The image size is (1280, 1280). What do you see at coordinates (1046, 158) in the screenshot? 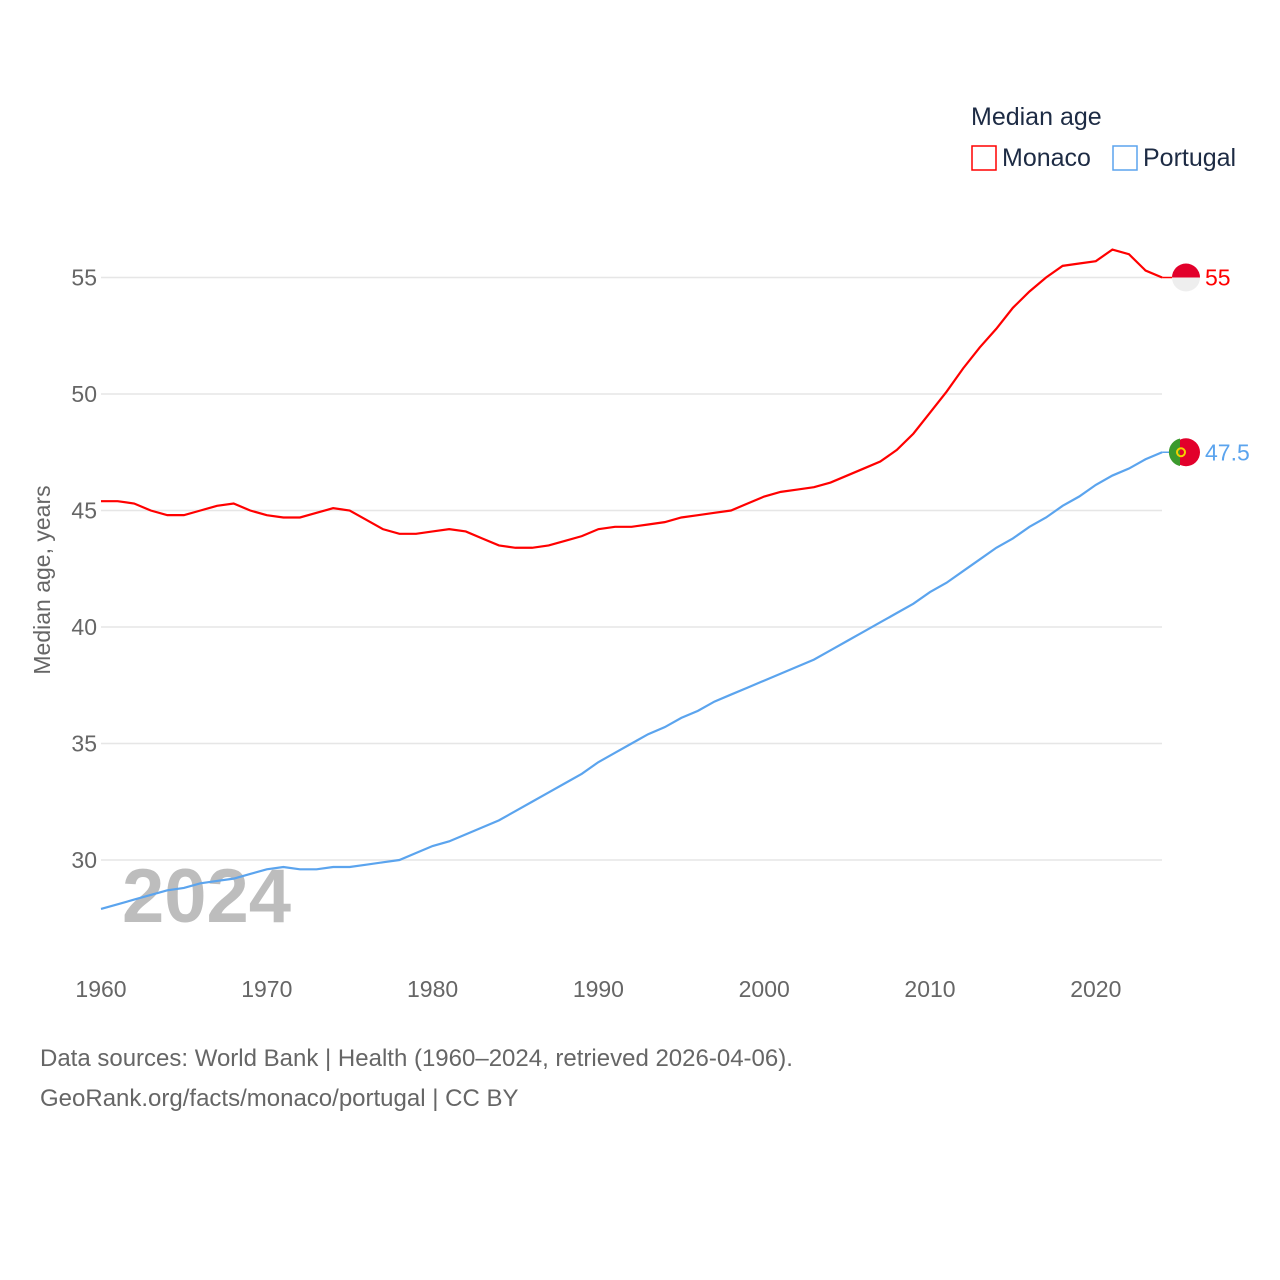
I see `legend-label: Monaco` at bounding box center [1046, 158].